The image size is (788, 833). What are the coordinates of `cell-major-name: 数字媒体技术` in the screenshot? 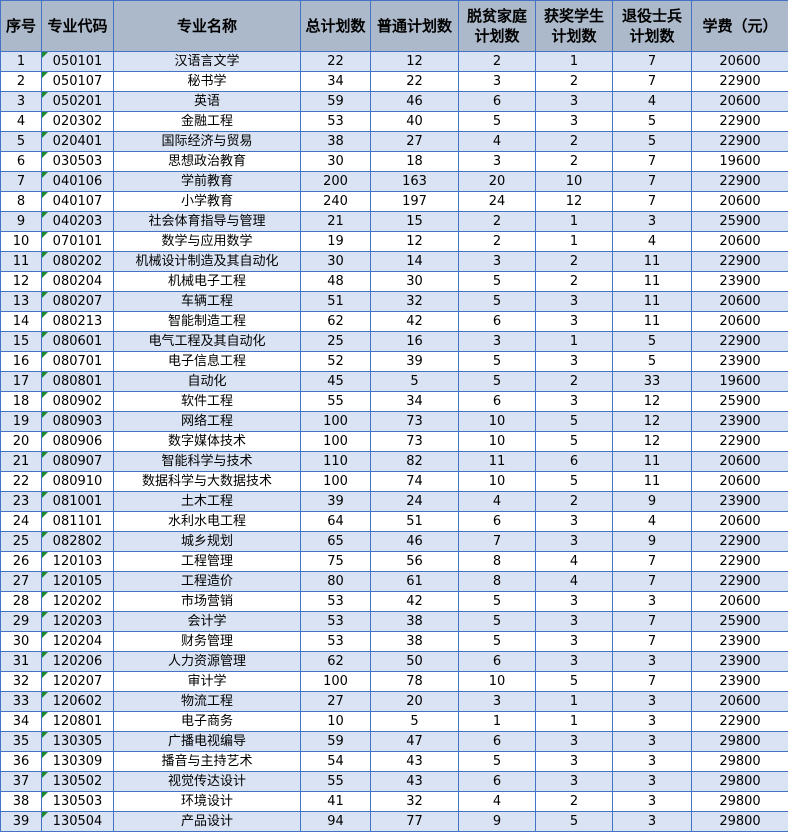 It's located at (207, 441).